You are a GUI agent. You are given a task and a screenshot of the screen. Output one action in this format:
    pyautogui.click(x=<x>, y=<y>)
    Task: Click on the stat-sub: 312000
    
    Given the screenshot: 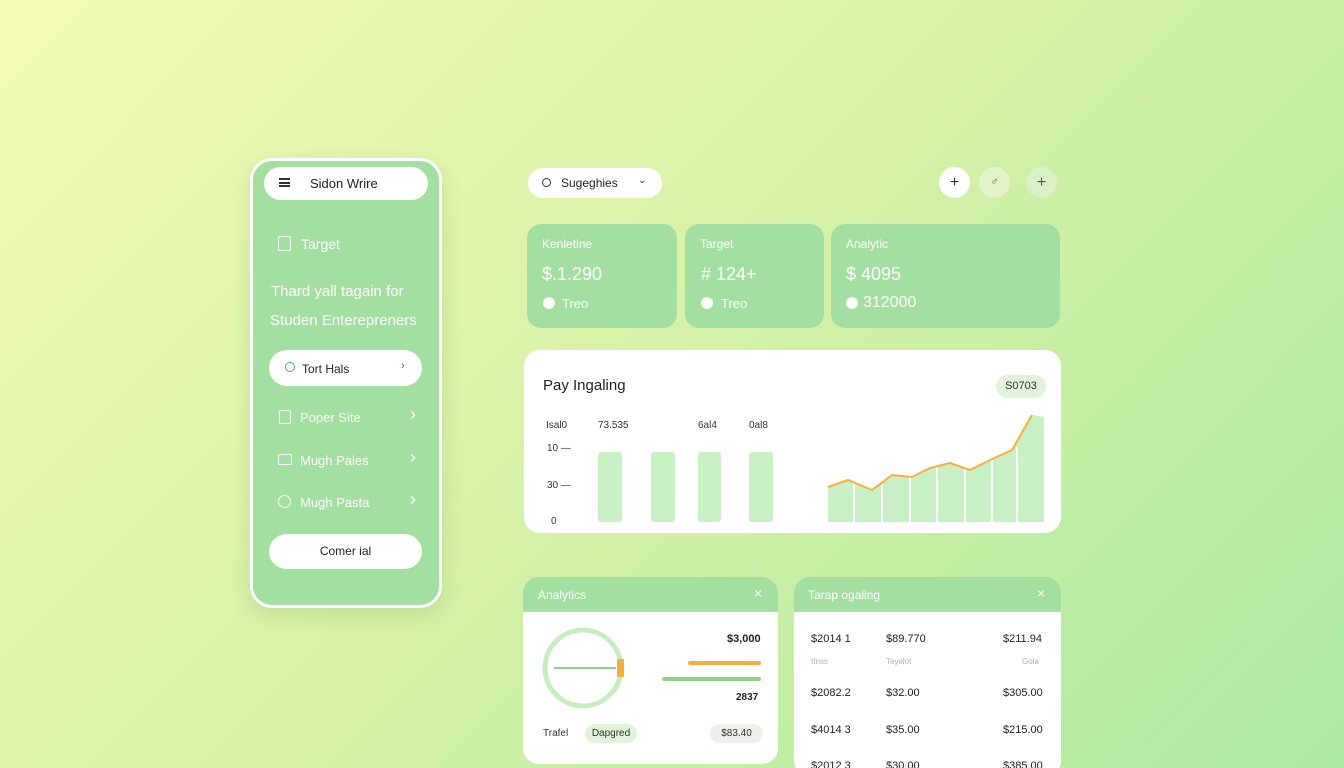 What is the action you would take?
    pyautogui.click(x=890, y=302)
    